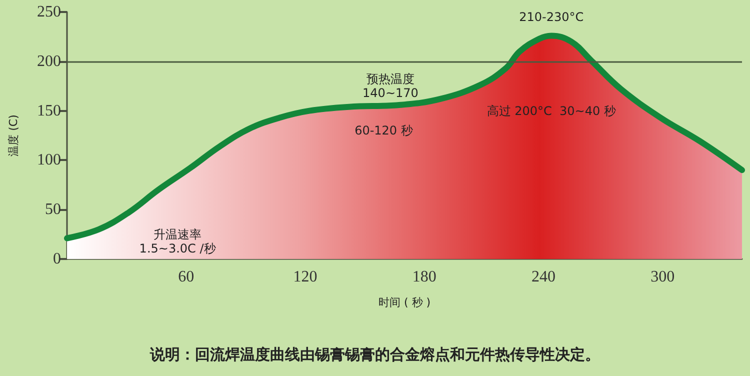 This screenshot has height=376, width=750. Describe the element at coordinates (383, 131) in the screenshot. I see `annotation: 60-120 秒` at that location.